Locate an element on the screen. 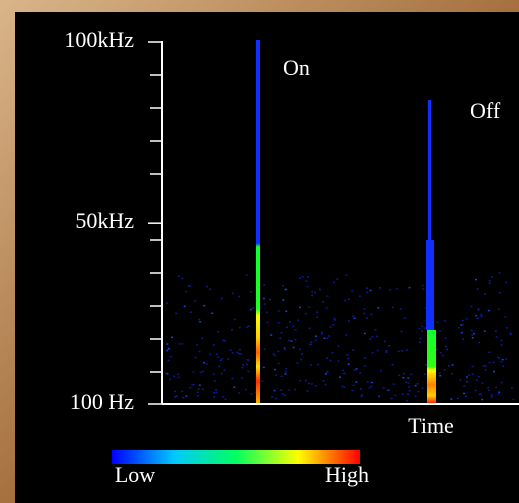  y-tick-label: 50kHz is located at coordinates (104, 220).